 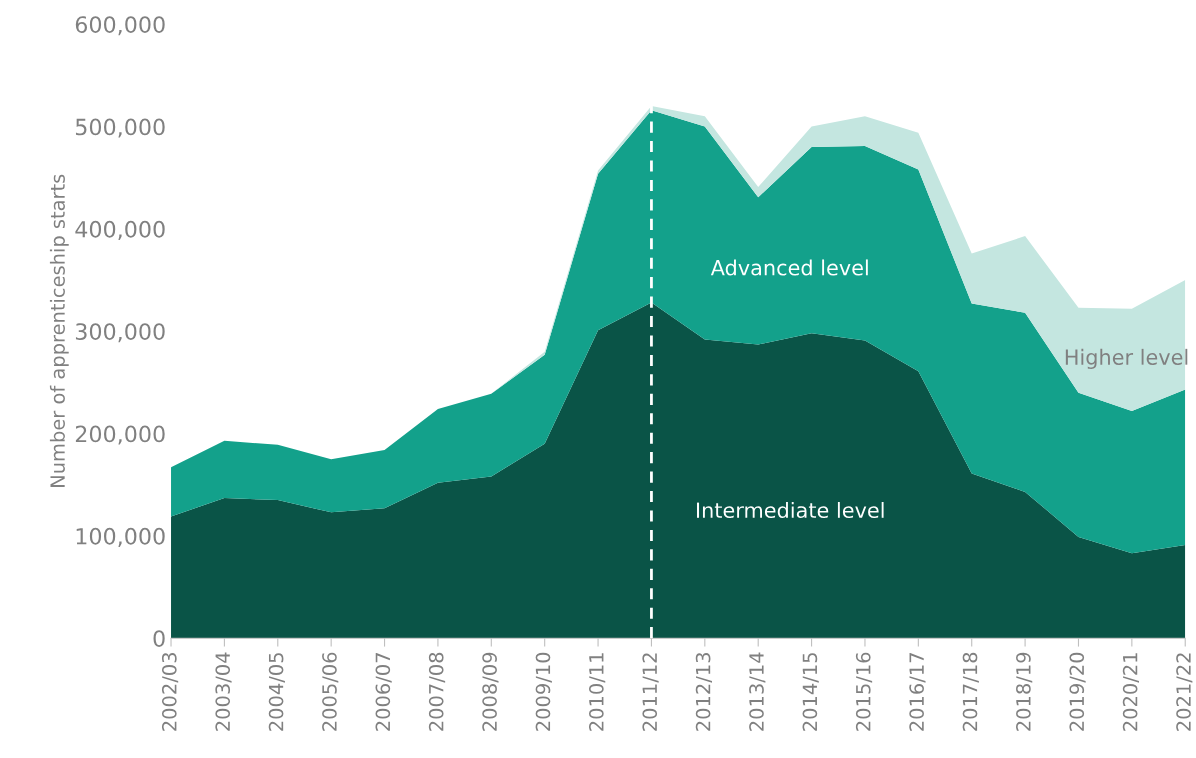 I want to click on x-tick-label: 2008/09, so click(x=490, y=691).